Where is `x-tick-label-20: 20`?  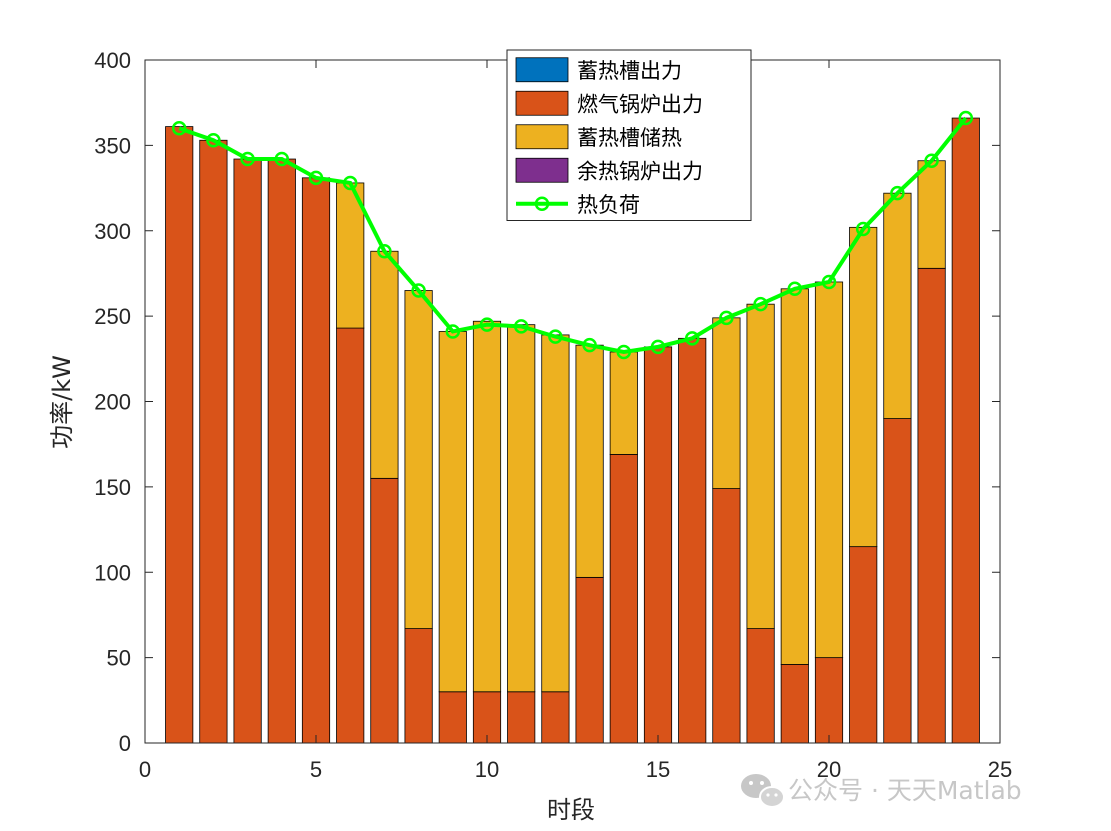 x-tick-label-20: 20 is located at coordinates (829, 769).